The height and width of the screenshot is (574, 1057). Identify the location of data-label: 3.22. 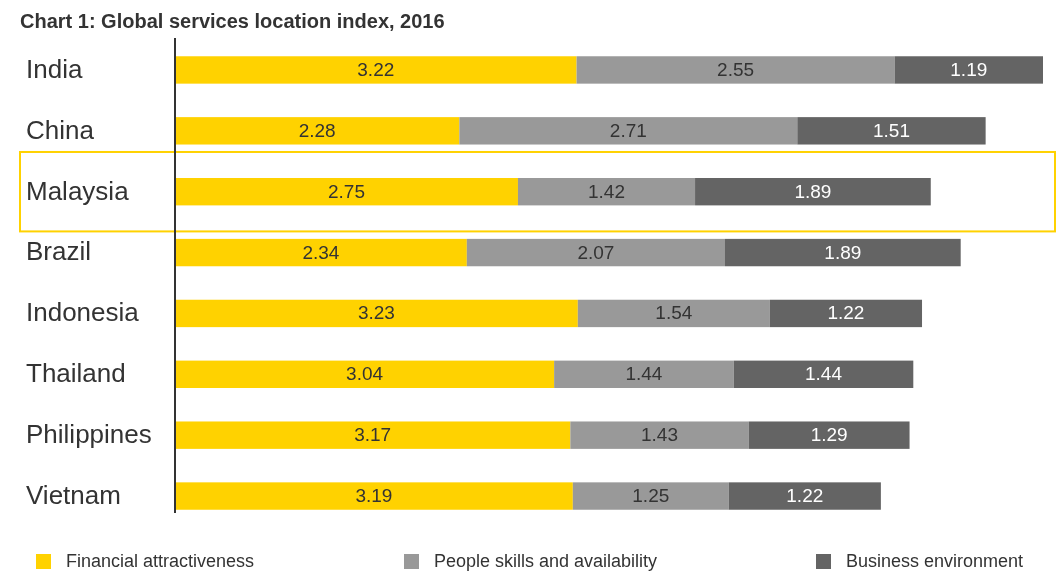
(376, 69).